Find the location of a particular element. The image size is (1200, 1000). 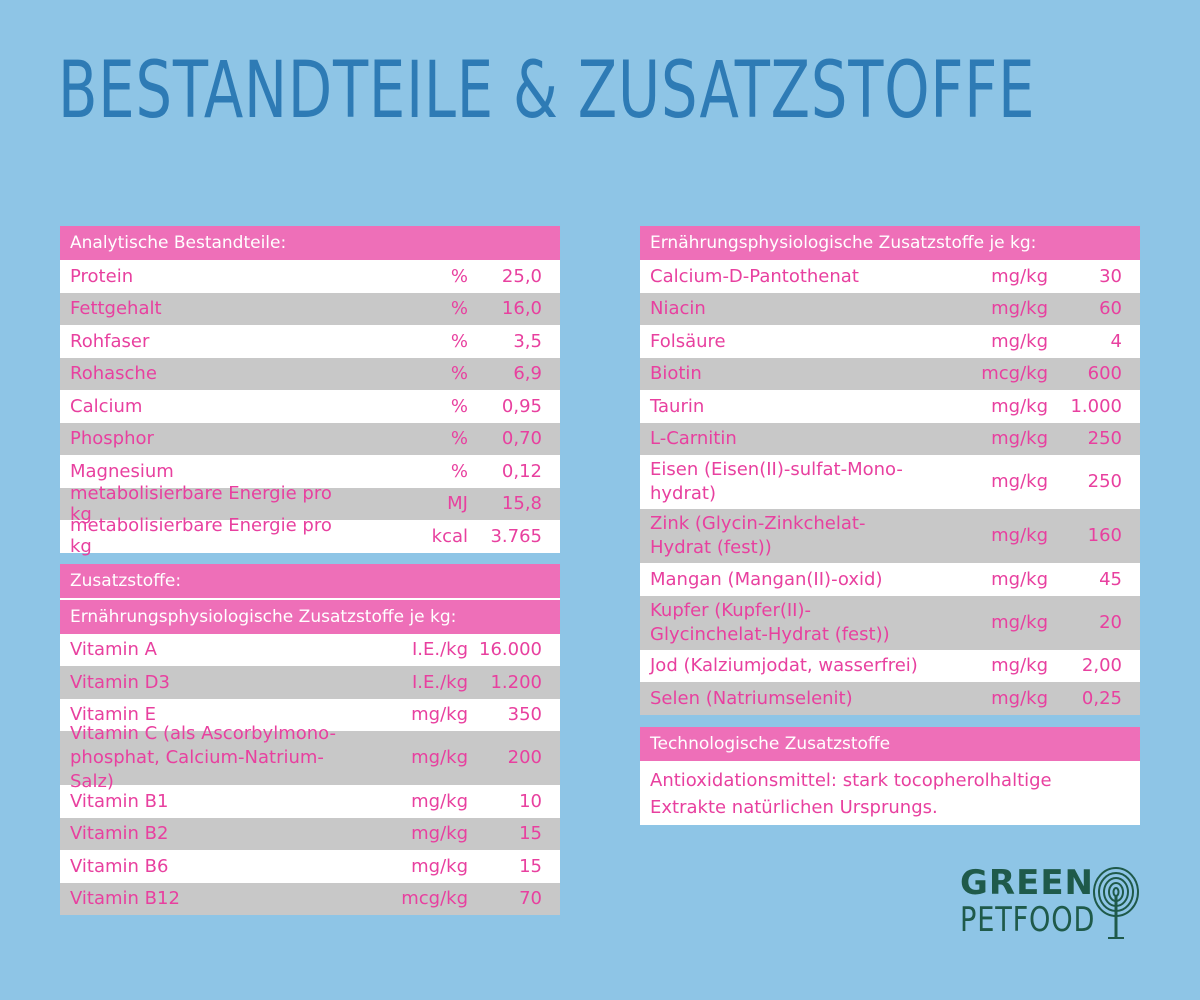

table-row: Rohfaser% 3,5 is located at coordinates (310, 341).